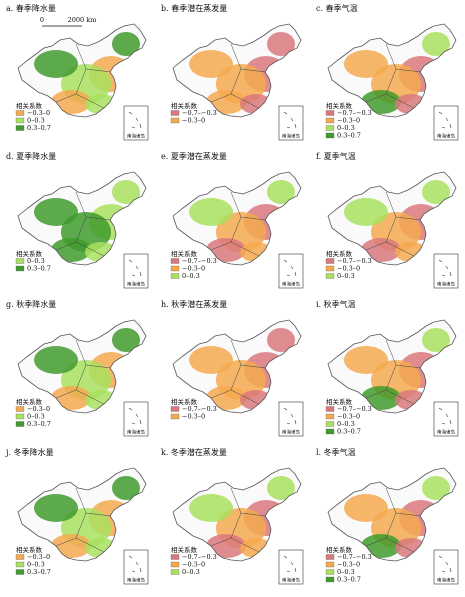 This screenshot has height=597, width=465. What do you see at coordinates (42, 20) in the screenshot?
I see `scale-start: 0` at bounding box center [42, 20].